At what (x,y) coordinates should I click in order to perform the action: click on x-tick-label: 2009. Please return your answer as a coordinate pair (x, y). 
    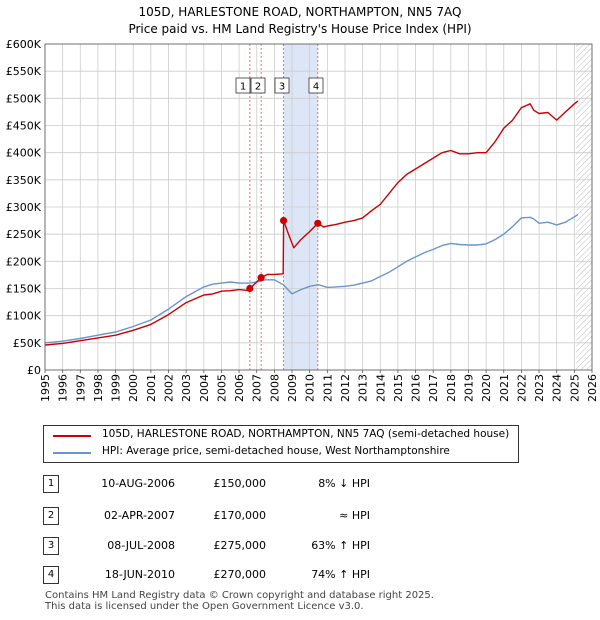
    Looking at the image, I should click on (292, 388).